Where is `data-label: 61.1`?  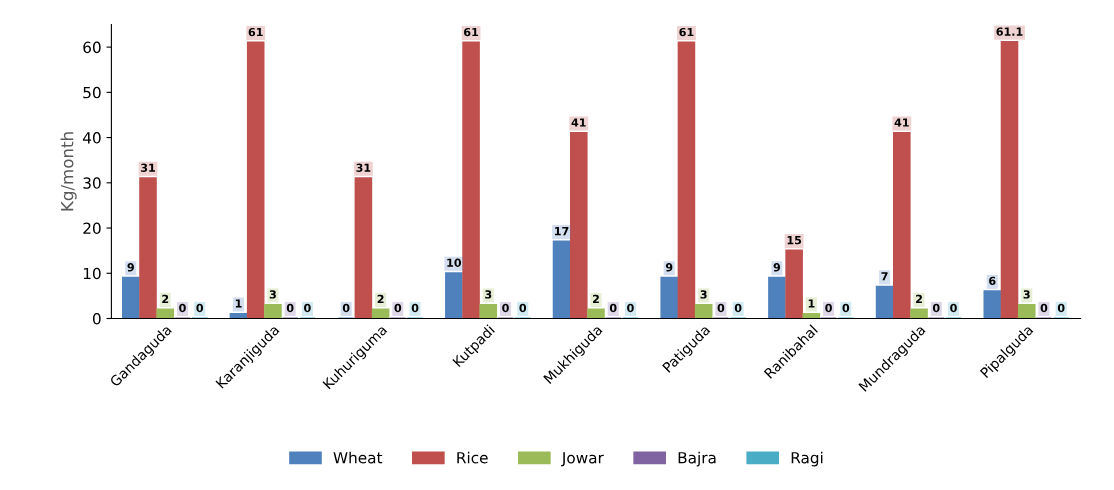
data-label: 61.1 is located at coordinates (1009, 31).